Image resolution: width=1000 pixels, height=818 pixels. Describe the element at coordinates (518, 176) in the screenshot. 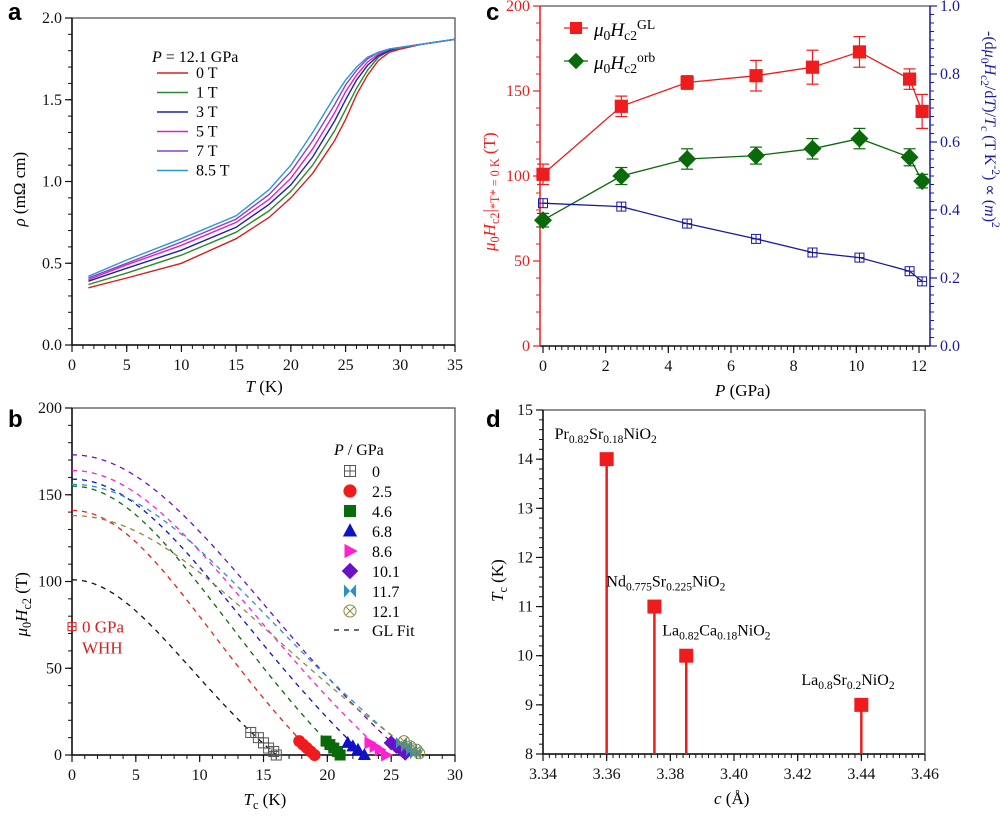

I see `y-tick-label: 100` at that location.